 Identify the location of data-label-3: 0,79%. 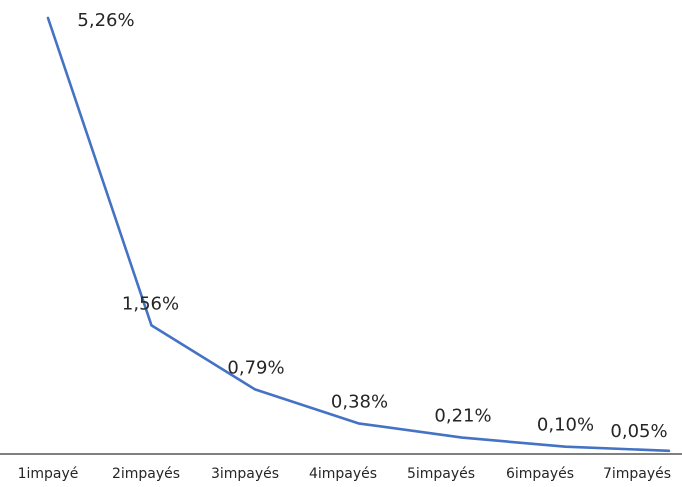
(255, 367).